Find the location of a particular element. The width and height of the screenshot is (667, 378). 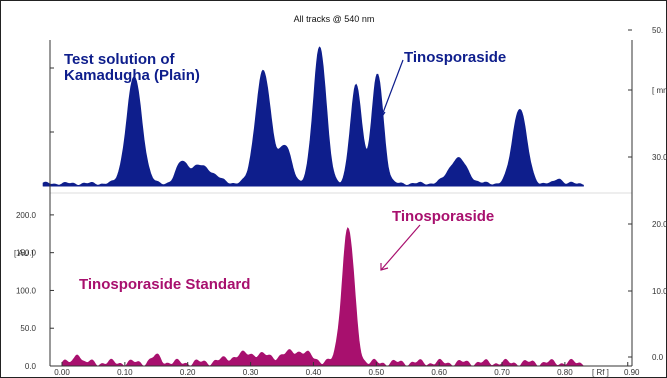

tinosporaside-arrowhead-test is located at coordinates (381, 115).